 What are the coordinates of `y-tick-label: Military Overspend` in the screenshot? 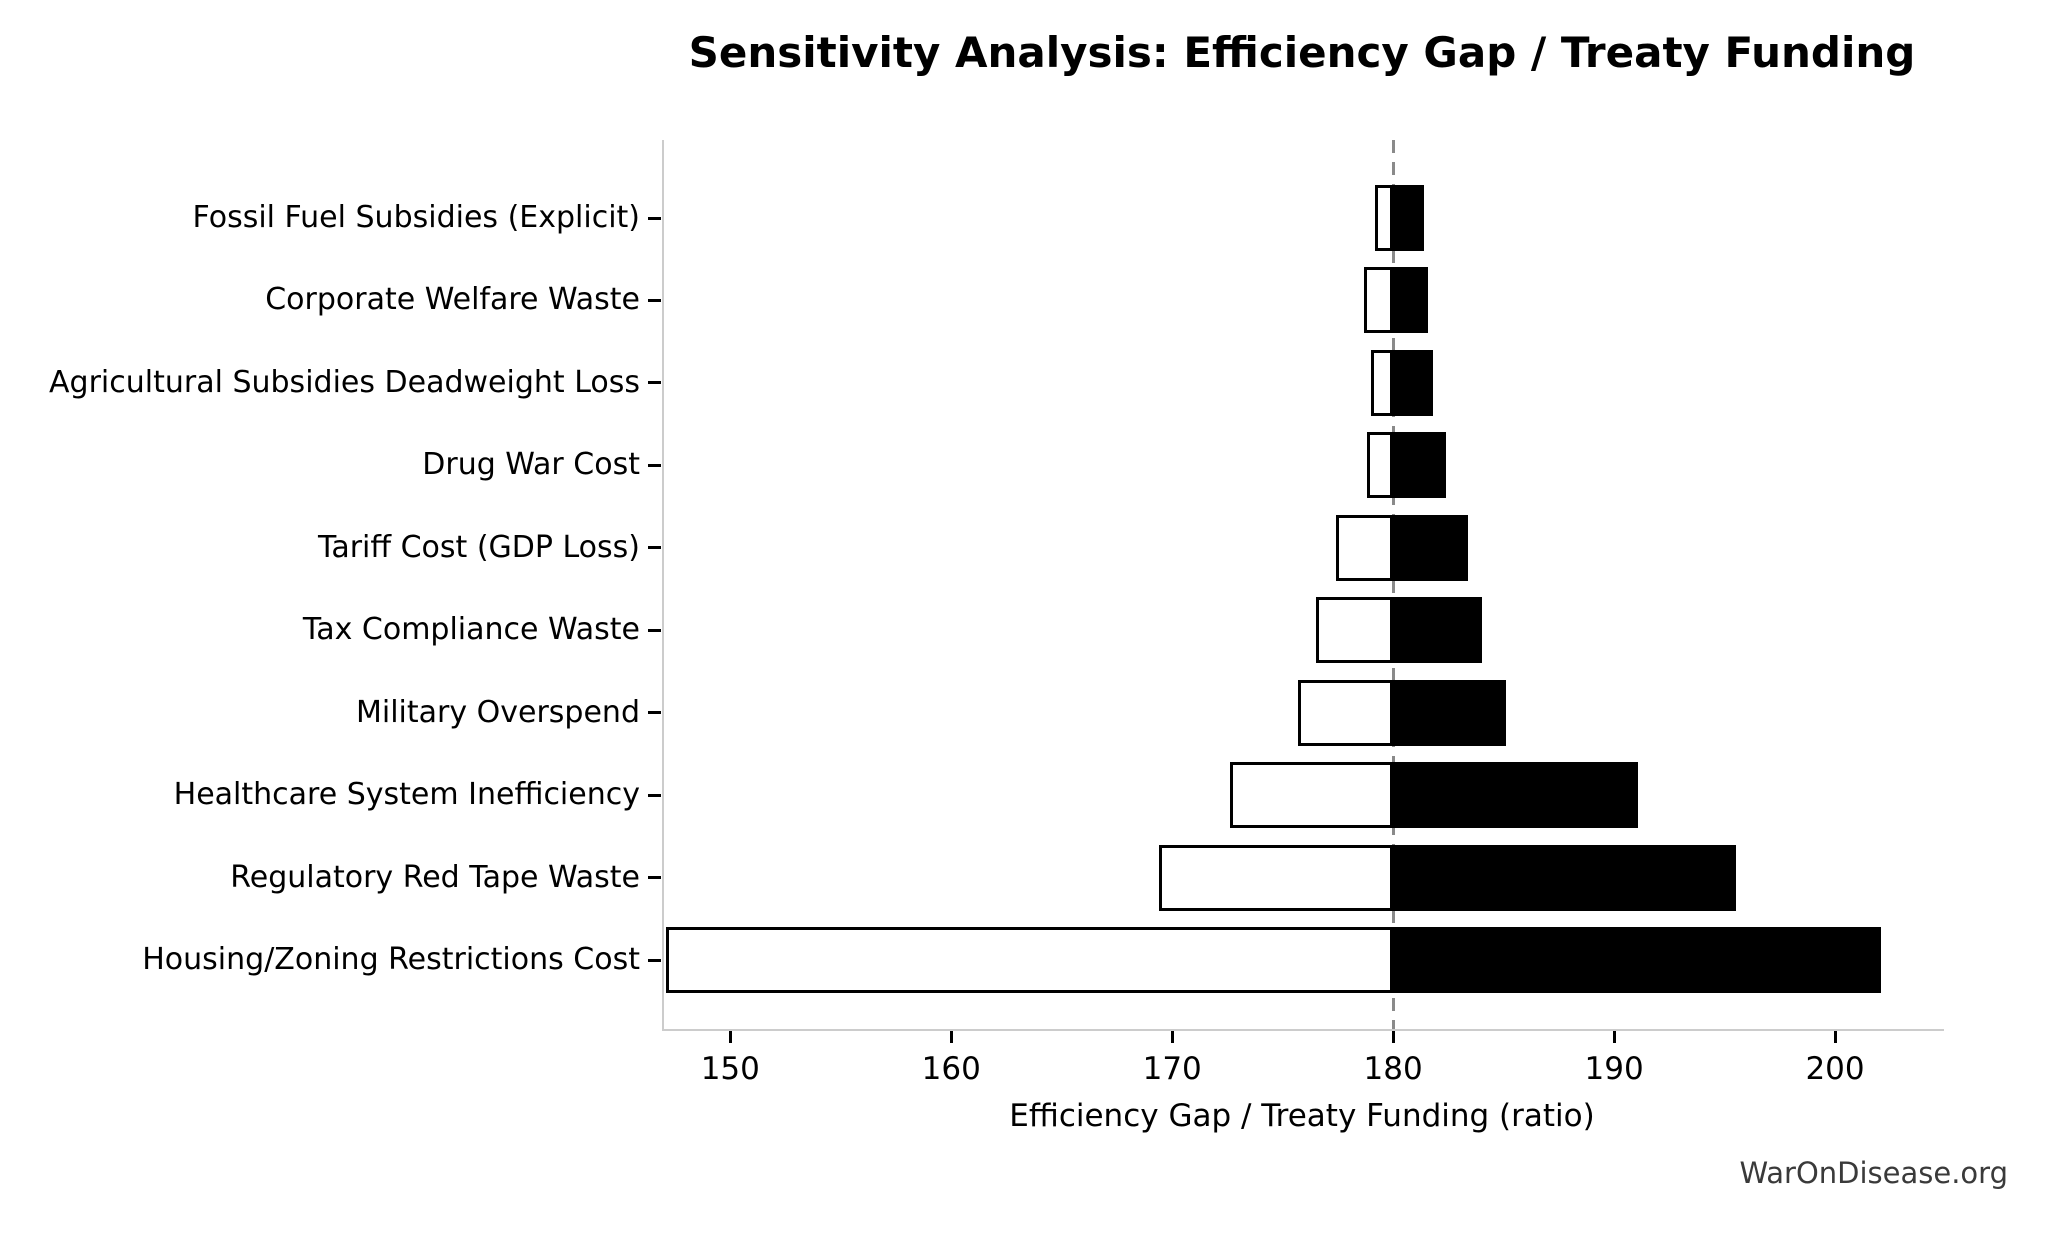 It's located at (497, 712).